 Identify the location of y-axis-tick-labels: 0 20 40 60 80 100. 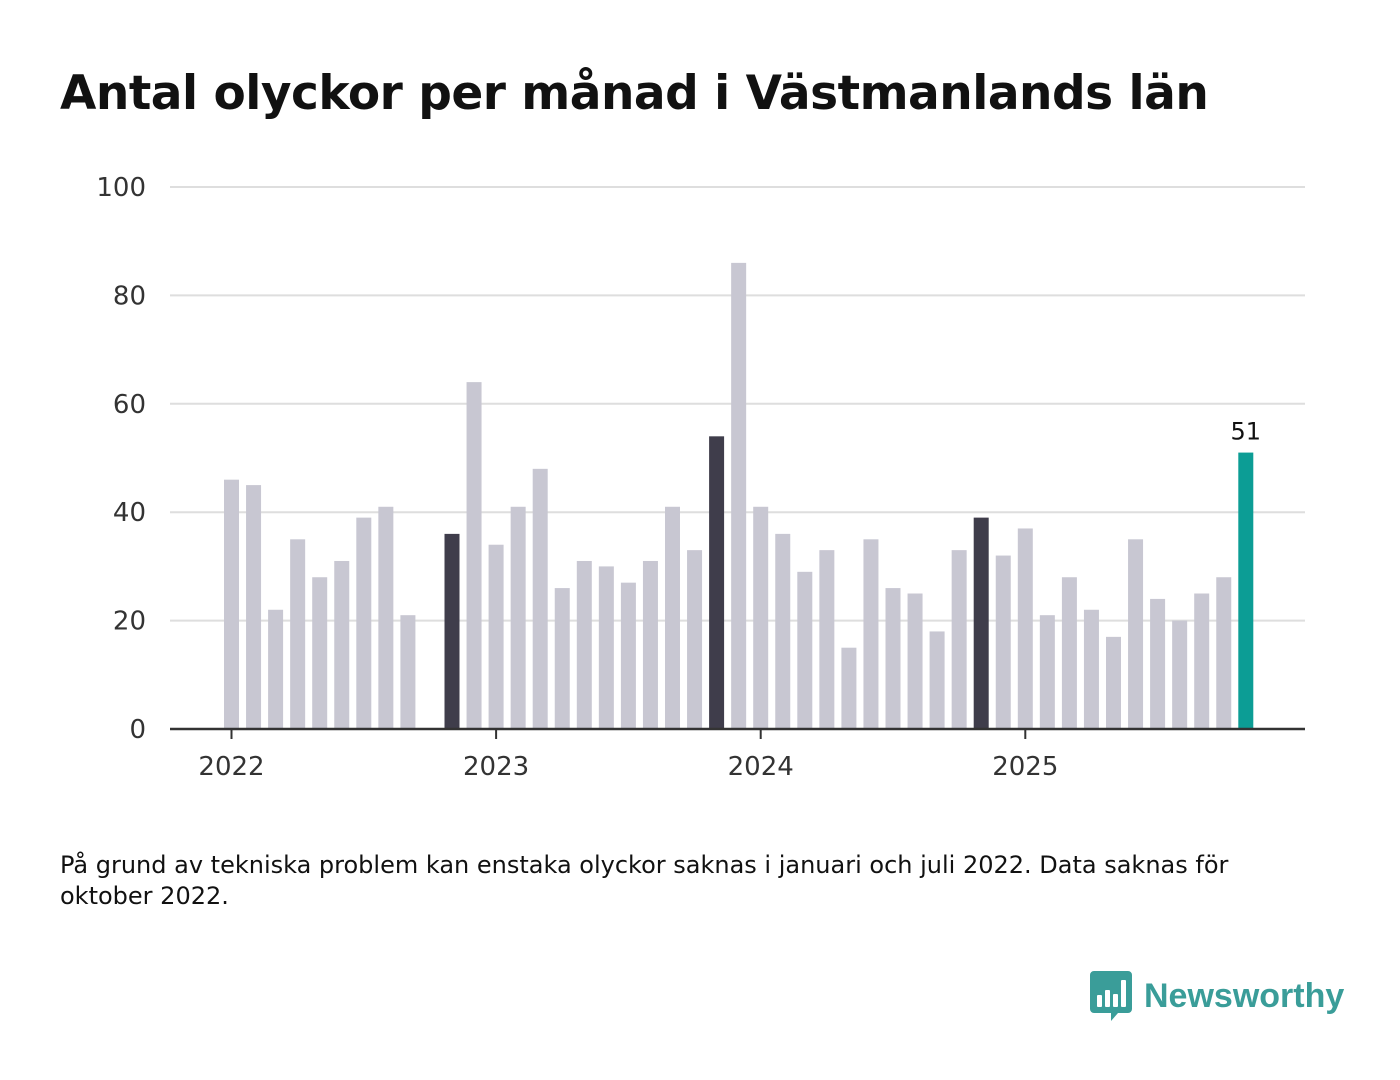
(121, 459).